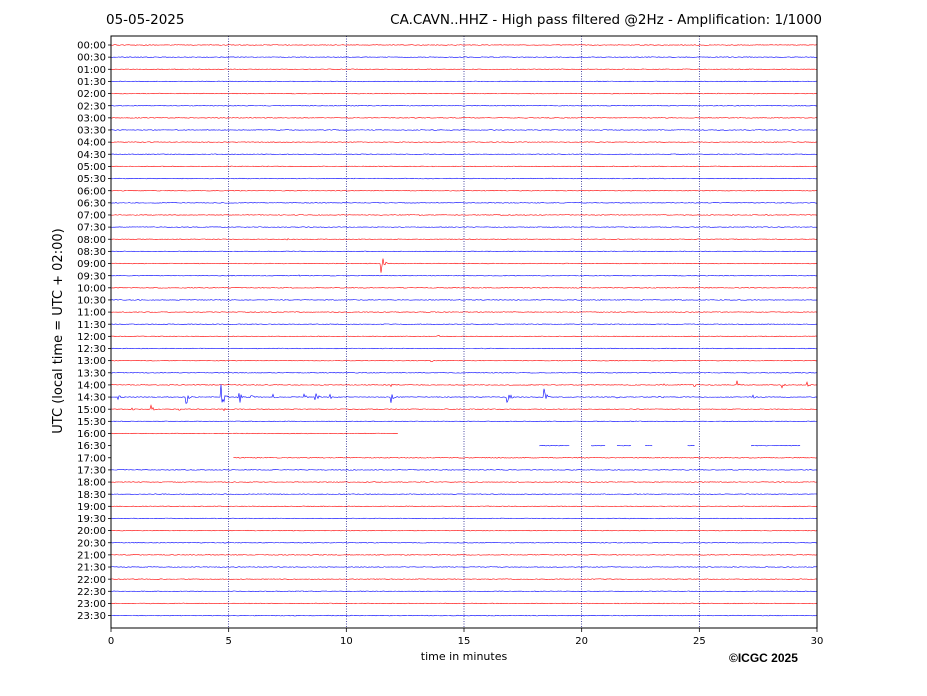 The image size is (927, 696). I want to click on x-tick-label: 30, so click(817, 641).